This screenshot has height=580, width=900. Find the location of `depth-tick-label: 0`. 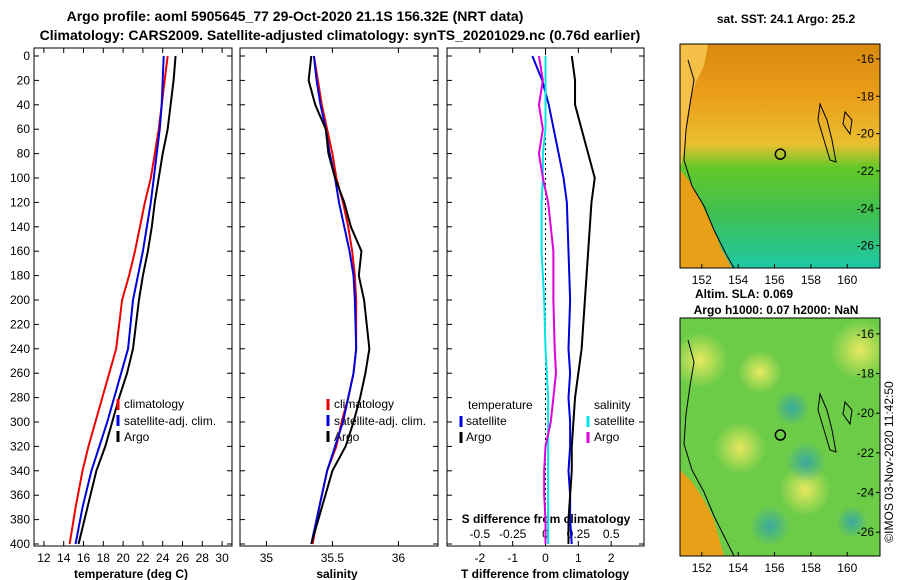

depth-tick-label: 0 is located at coordinates (26, 56).